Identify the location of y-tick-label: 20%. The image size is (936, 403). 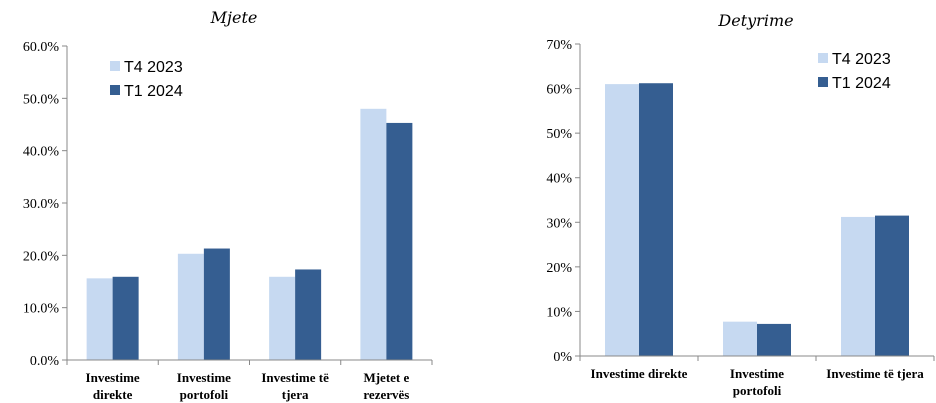
(559, 268).